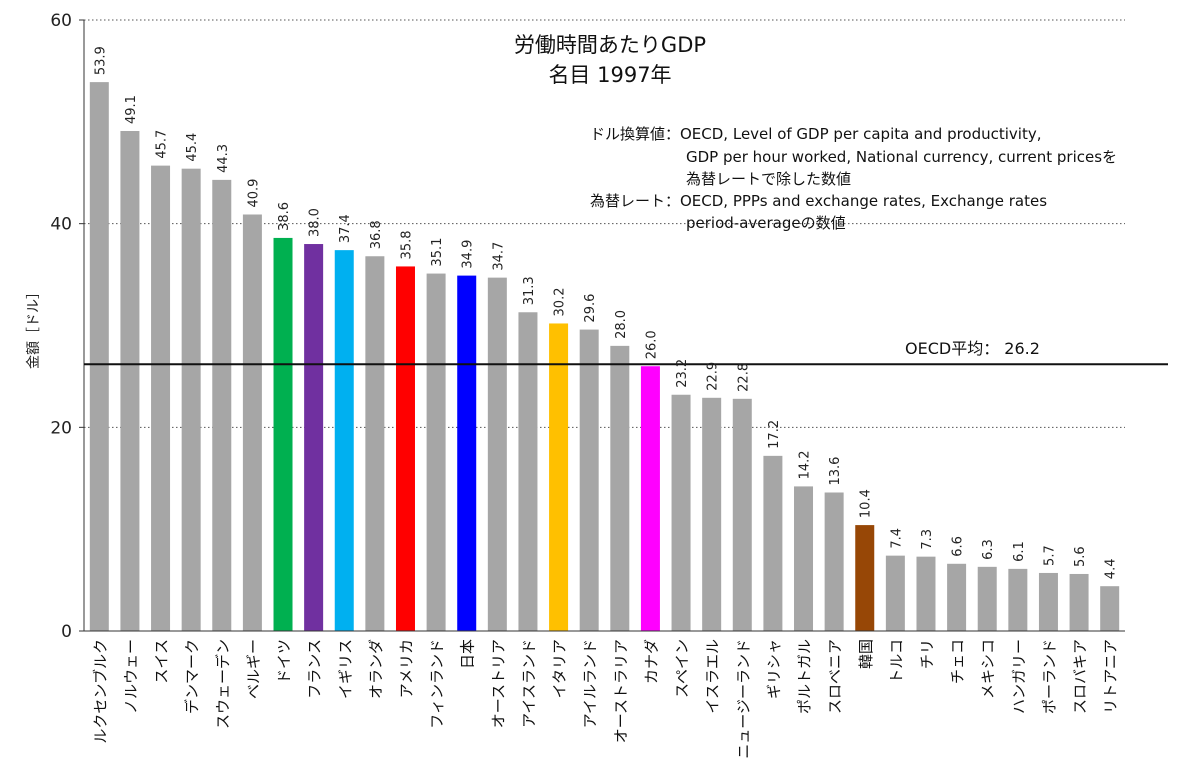 This screenshot has height=783, width=1200. I want to click on value-label: 7.4, so click(896, 538).